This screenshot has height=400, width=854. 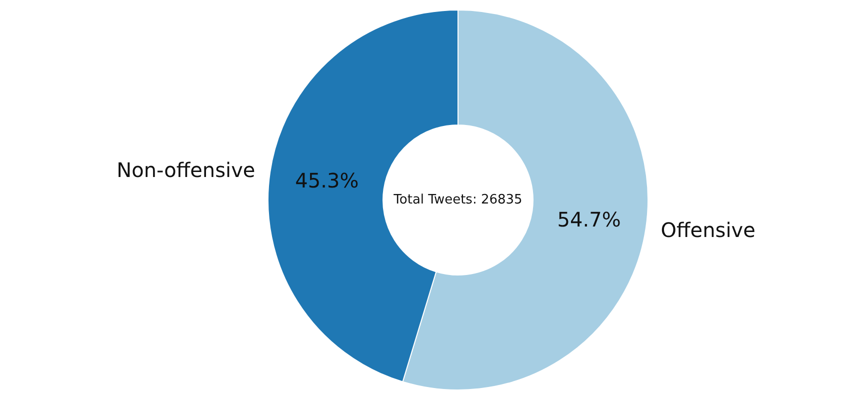 What do you see at coordinates (708, 230) in the screenshot?
I see `slice-label: Offensive` at bounding box center [708, 230].